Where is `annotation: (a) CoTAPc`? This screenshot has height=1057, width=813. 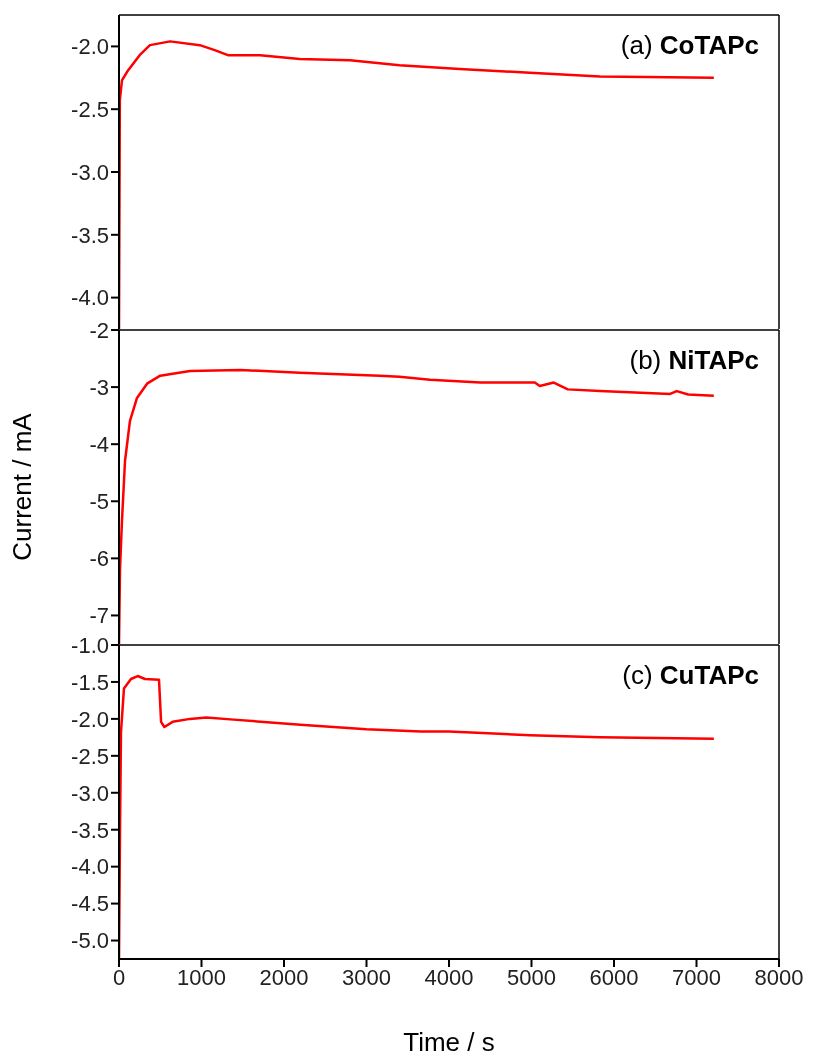
annotation: (a) CoTAPc is located at coordinates (689, 45).